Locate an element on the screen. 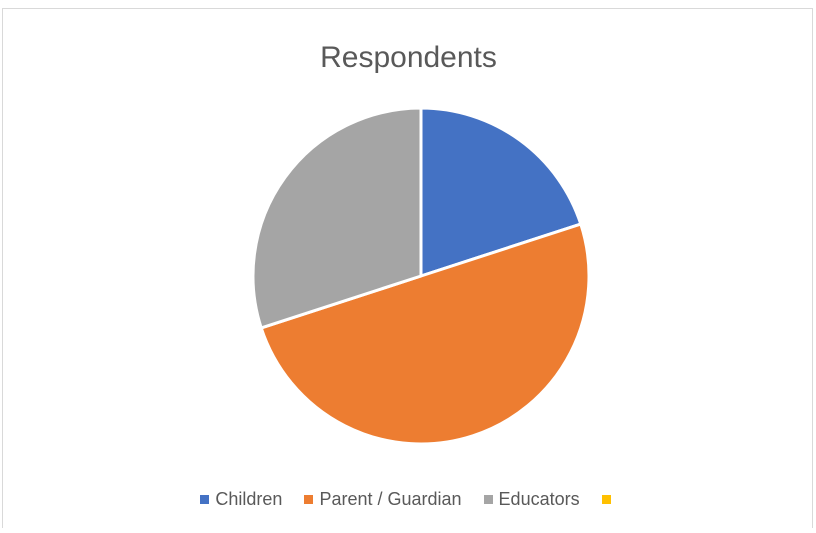 The width and height of the screenshot is (816, 533). legend-item: Children is located at coordinates (241, 499).